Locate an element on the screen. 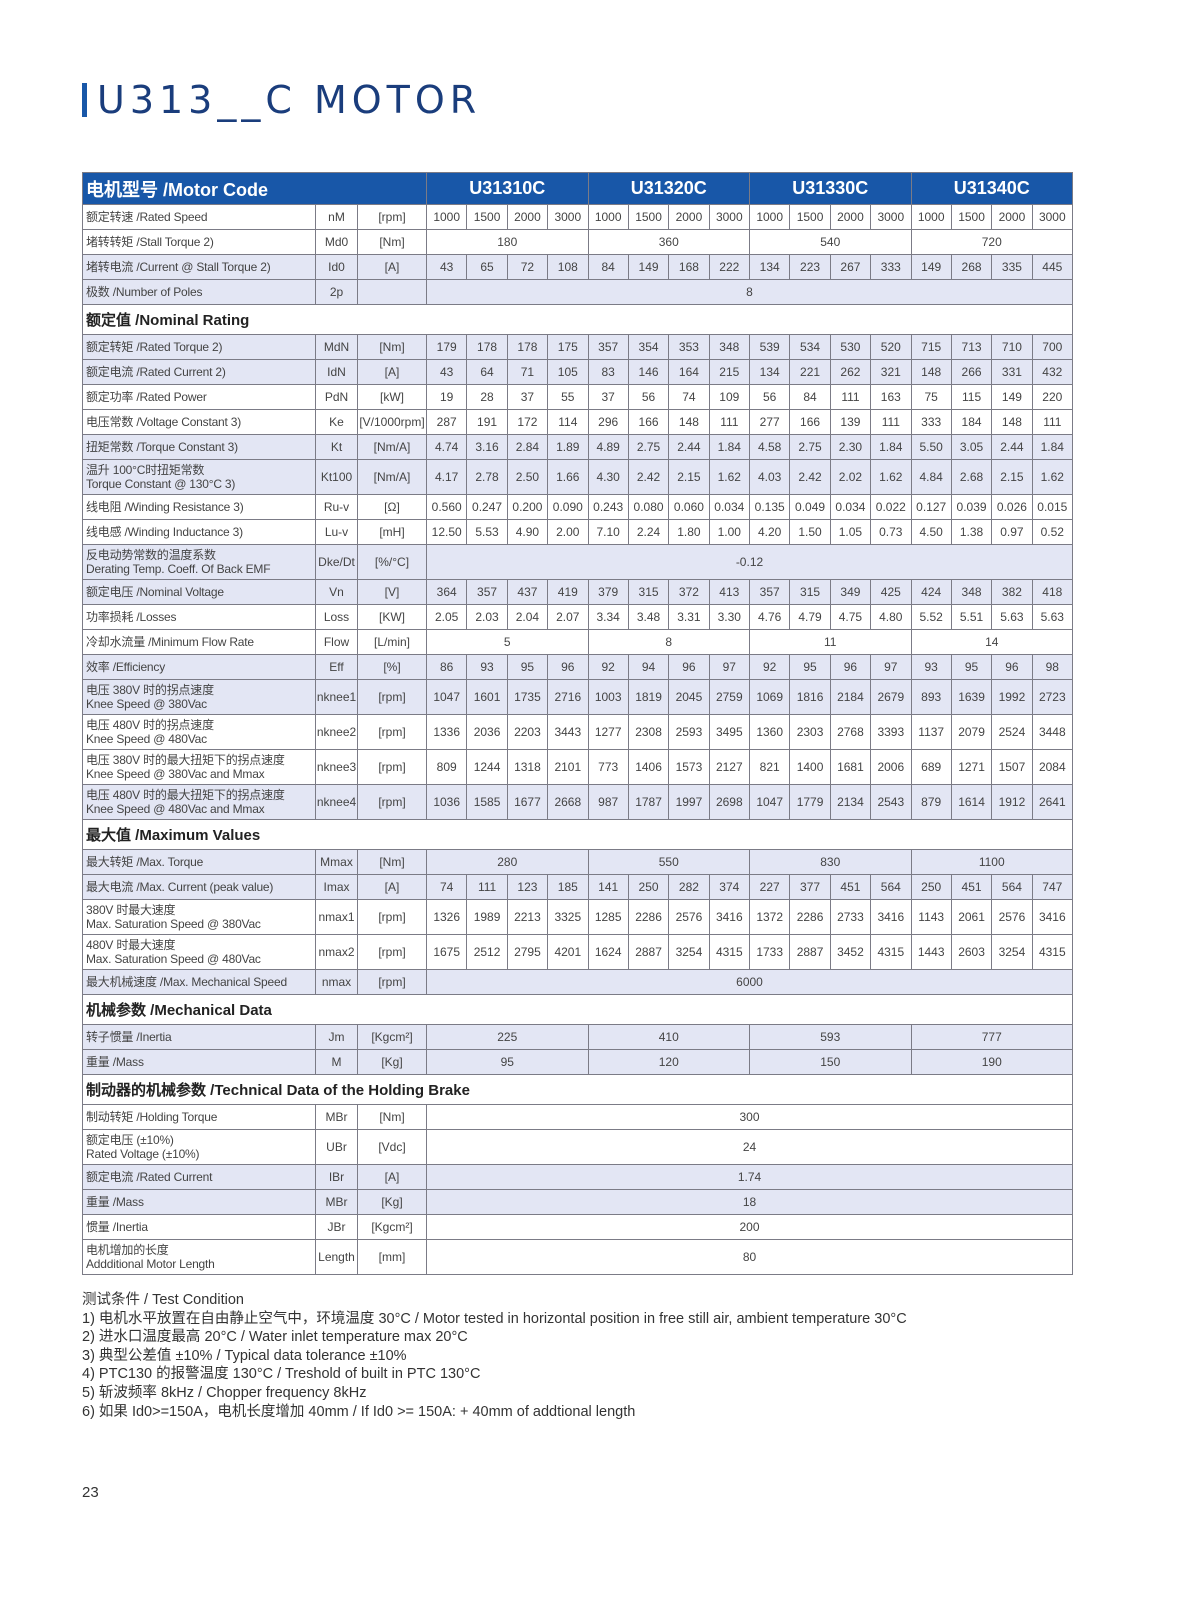 This screenshot has width=1179, height=1600. row-label: 最大机械速度 /Max. Mechanical Speed is located at coordinates (199, 982).